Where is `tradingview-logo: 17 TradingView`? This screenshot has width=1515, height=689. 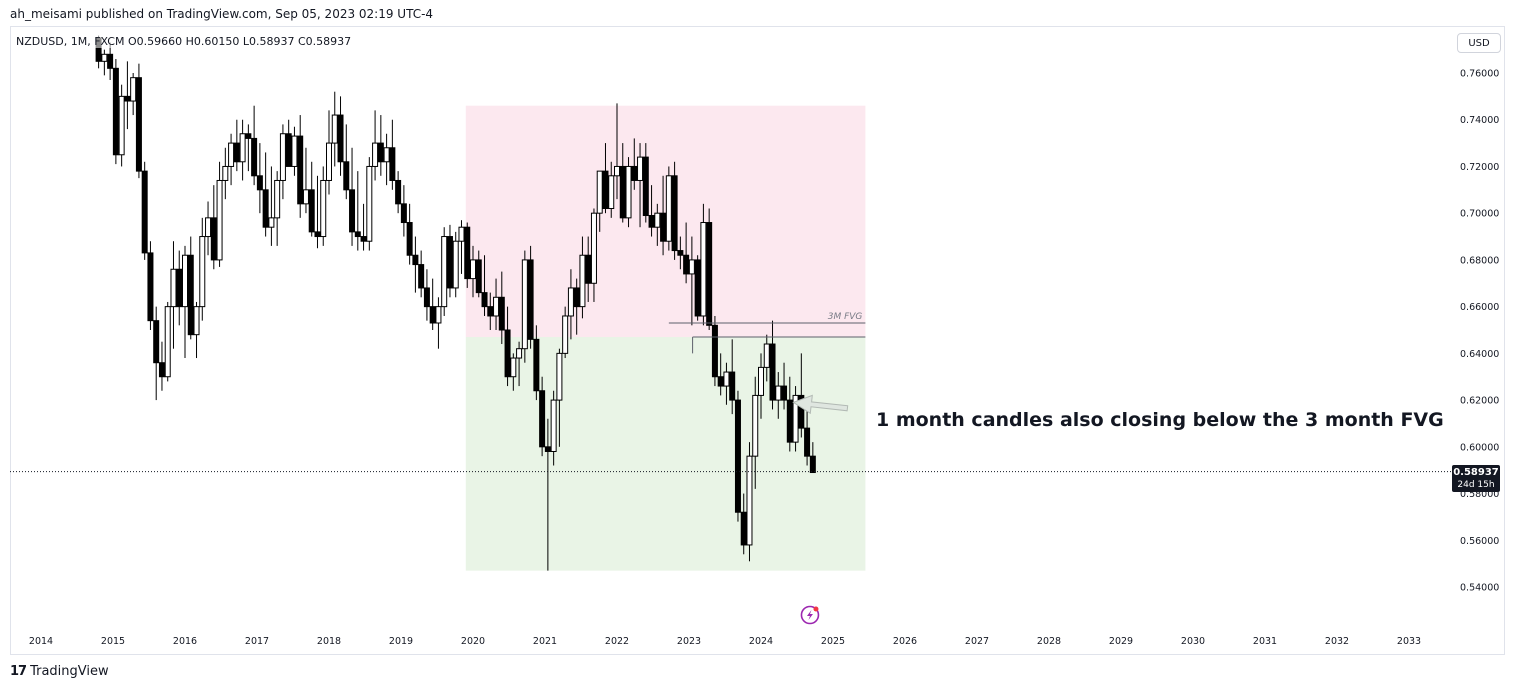 tradingview-logo: 17 TradingView is located at coordinates (59, 671).